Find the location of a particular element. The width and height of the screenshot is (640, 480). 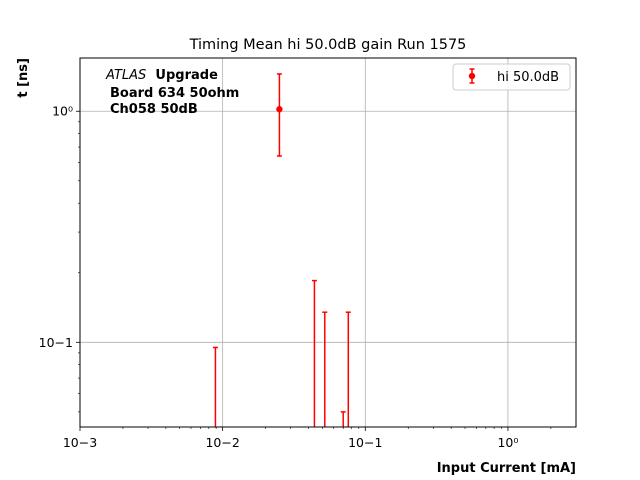

board-label: Board 634 50ohm is located at coordinates (174, 93).